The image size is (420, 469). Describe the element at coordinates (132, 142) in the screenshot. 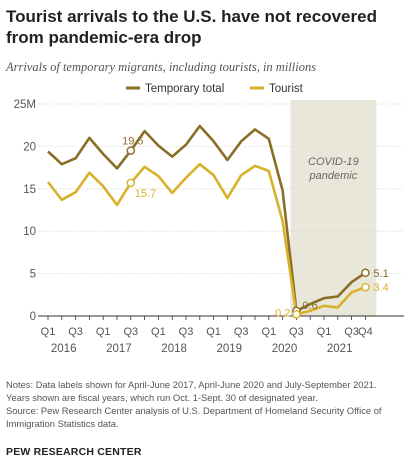

I see `data-label: 19.5` at that location.